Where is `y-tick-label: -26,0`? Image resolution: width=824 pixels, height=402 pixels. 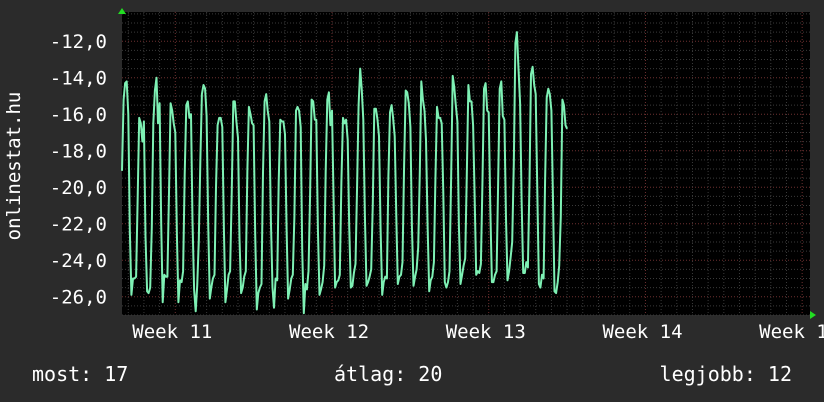
y-tick-label: -26,0 is located at coordinates (78, 298).